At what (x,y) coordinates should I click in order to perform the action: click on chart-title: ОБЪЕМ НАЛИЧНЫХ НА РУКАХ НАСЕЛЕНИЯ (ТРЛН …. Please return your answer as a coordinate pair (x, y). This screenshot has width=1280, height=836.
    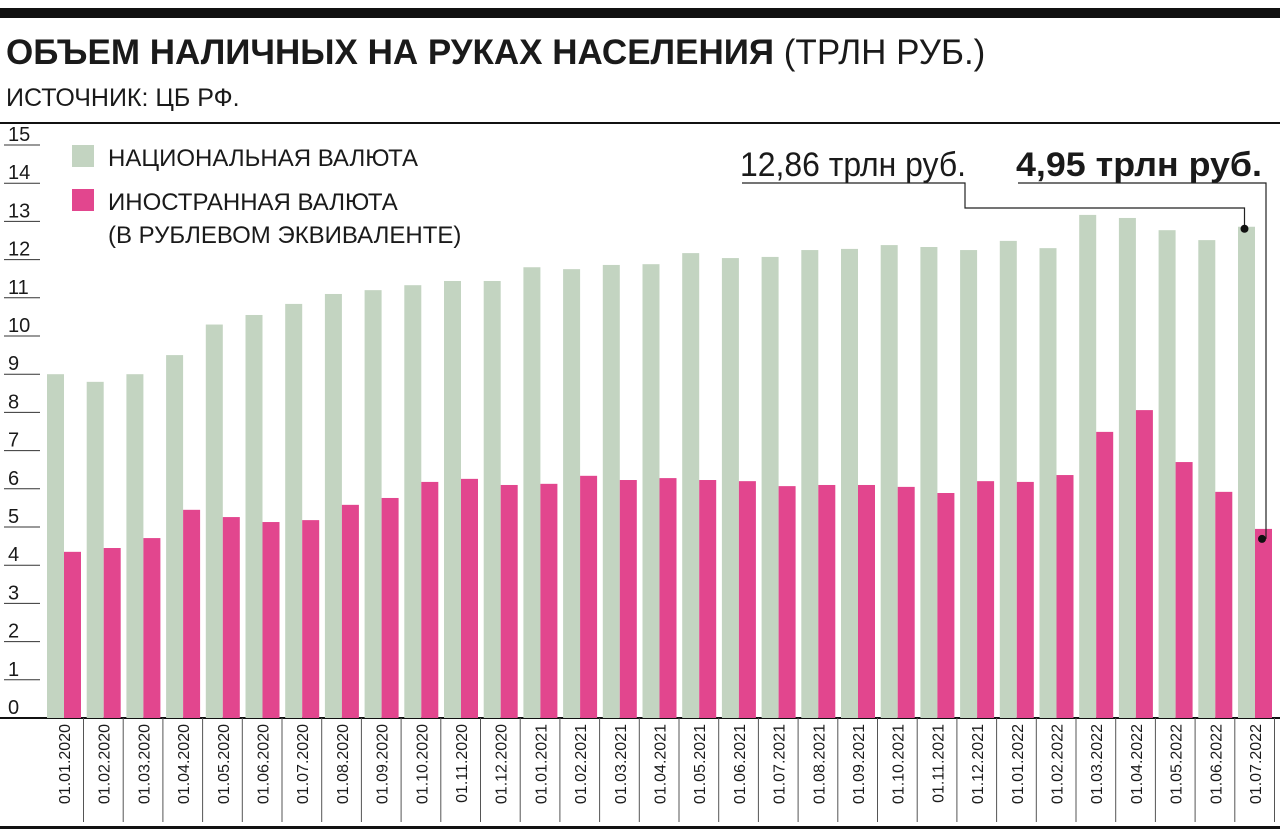
    Looking at the image, I should click on (495, 52).